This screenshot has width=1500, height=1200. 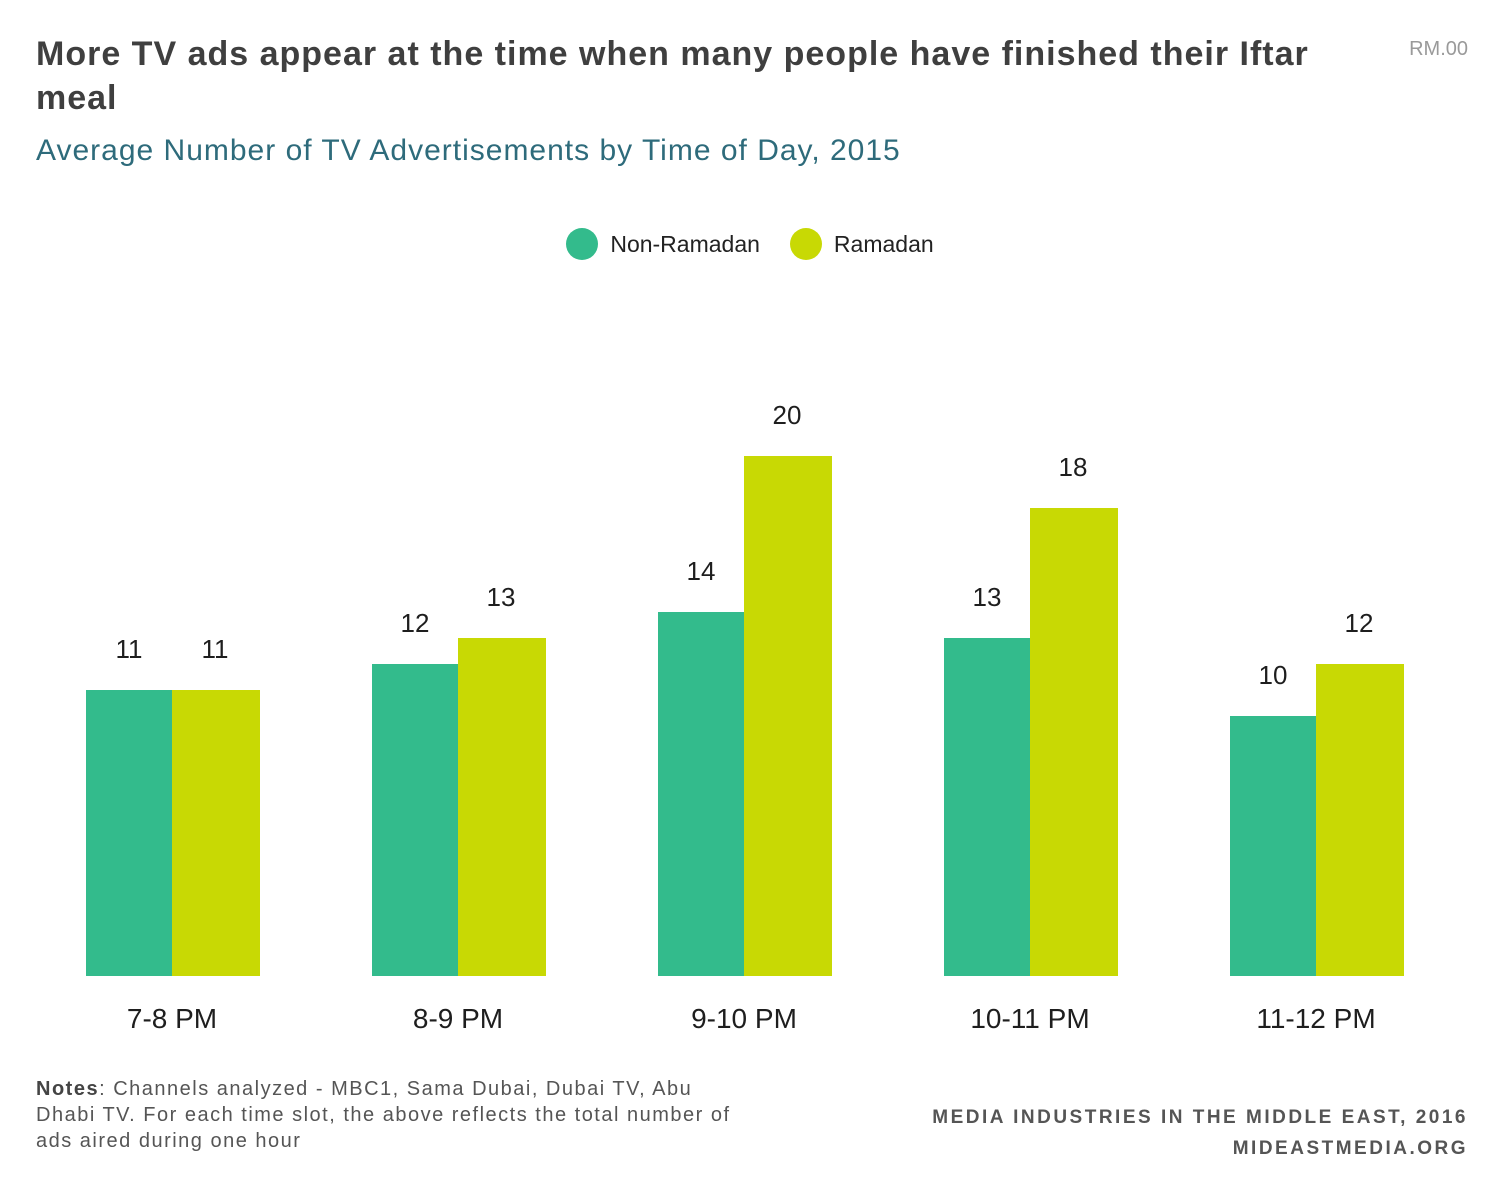 I want to click on data-label-non-ramadan-2: 12, so click(x=415, y=623).